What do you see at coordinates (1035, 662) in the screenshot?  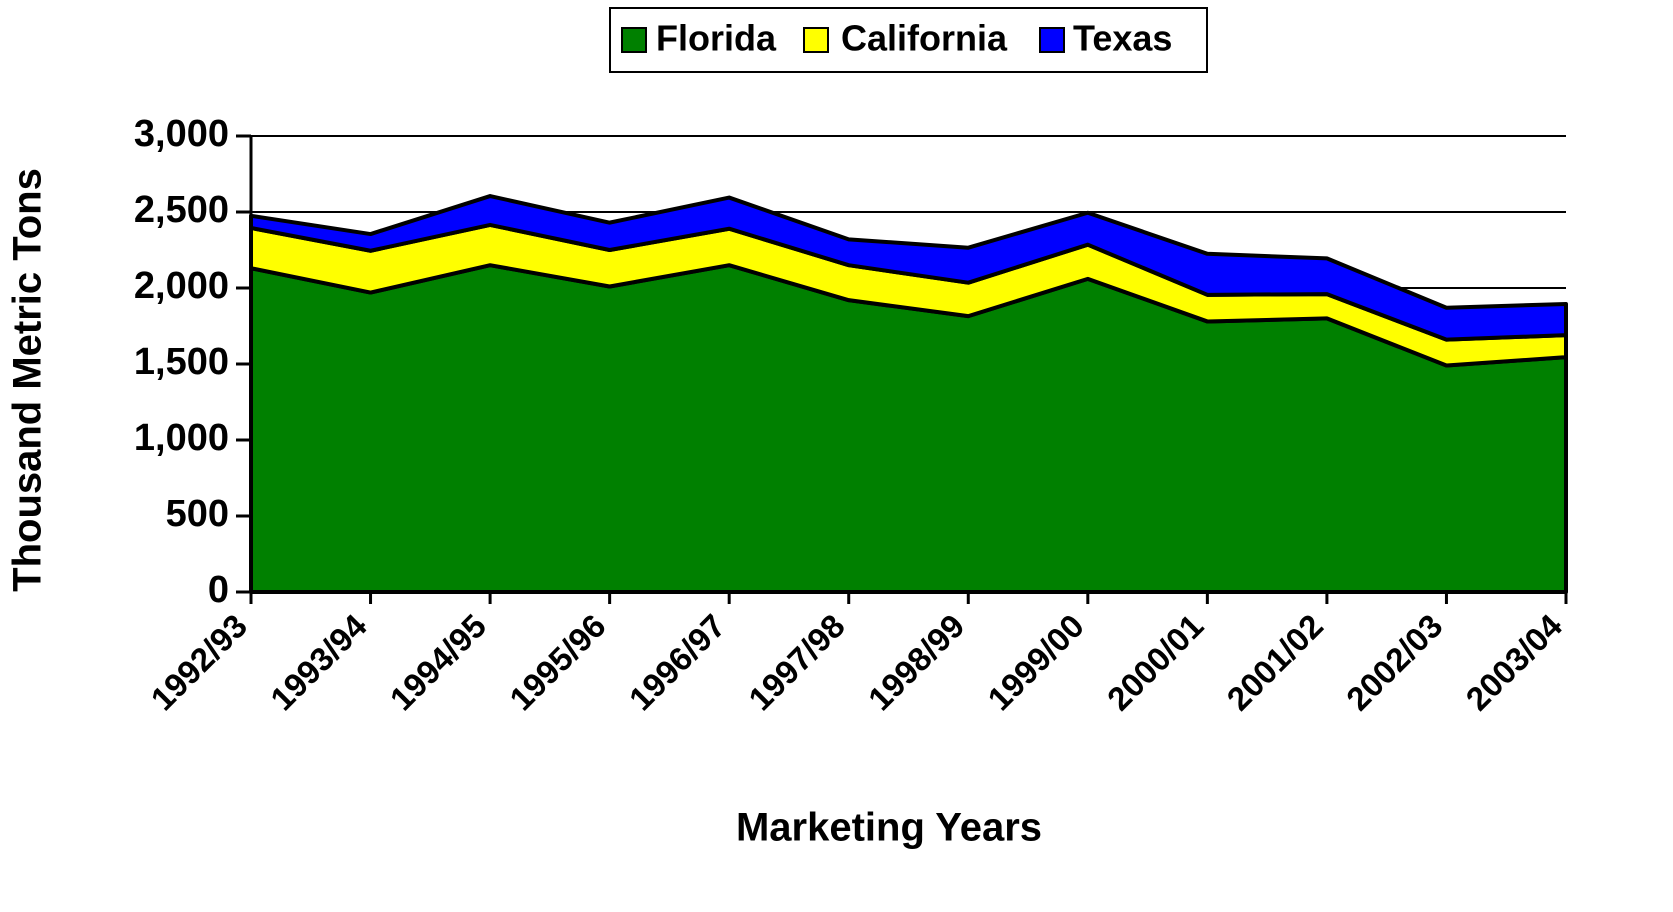 I see `x-tick-label: 1999/00` at bounding box center [1035, 662].